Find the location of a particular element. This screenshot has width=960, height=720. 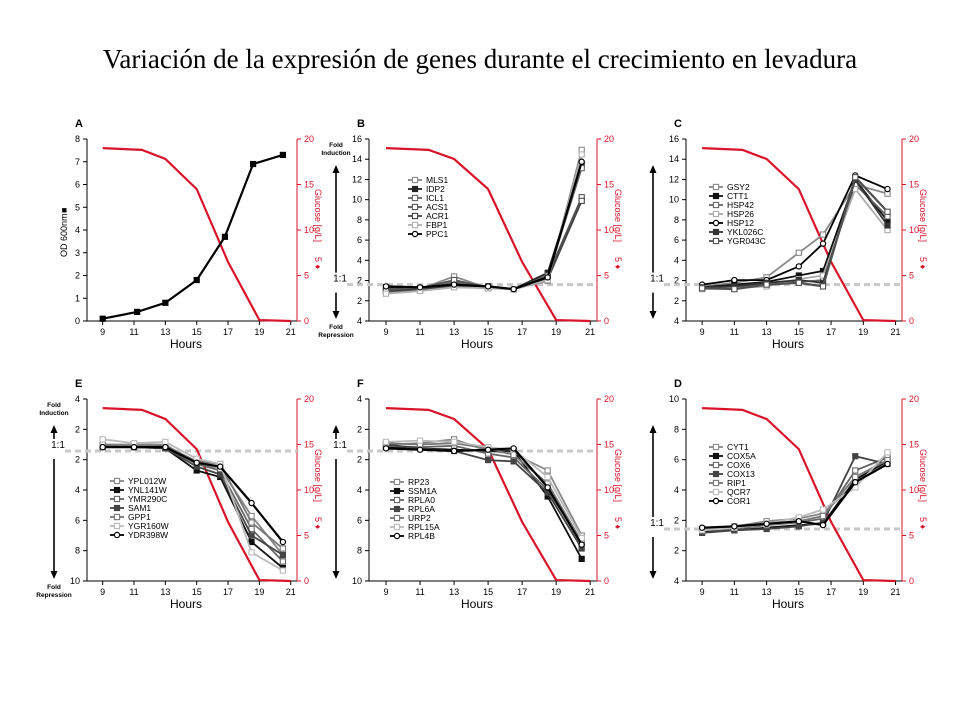

induction-arrowhead is located at coordinates (653, 429).